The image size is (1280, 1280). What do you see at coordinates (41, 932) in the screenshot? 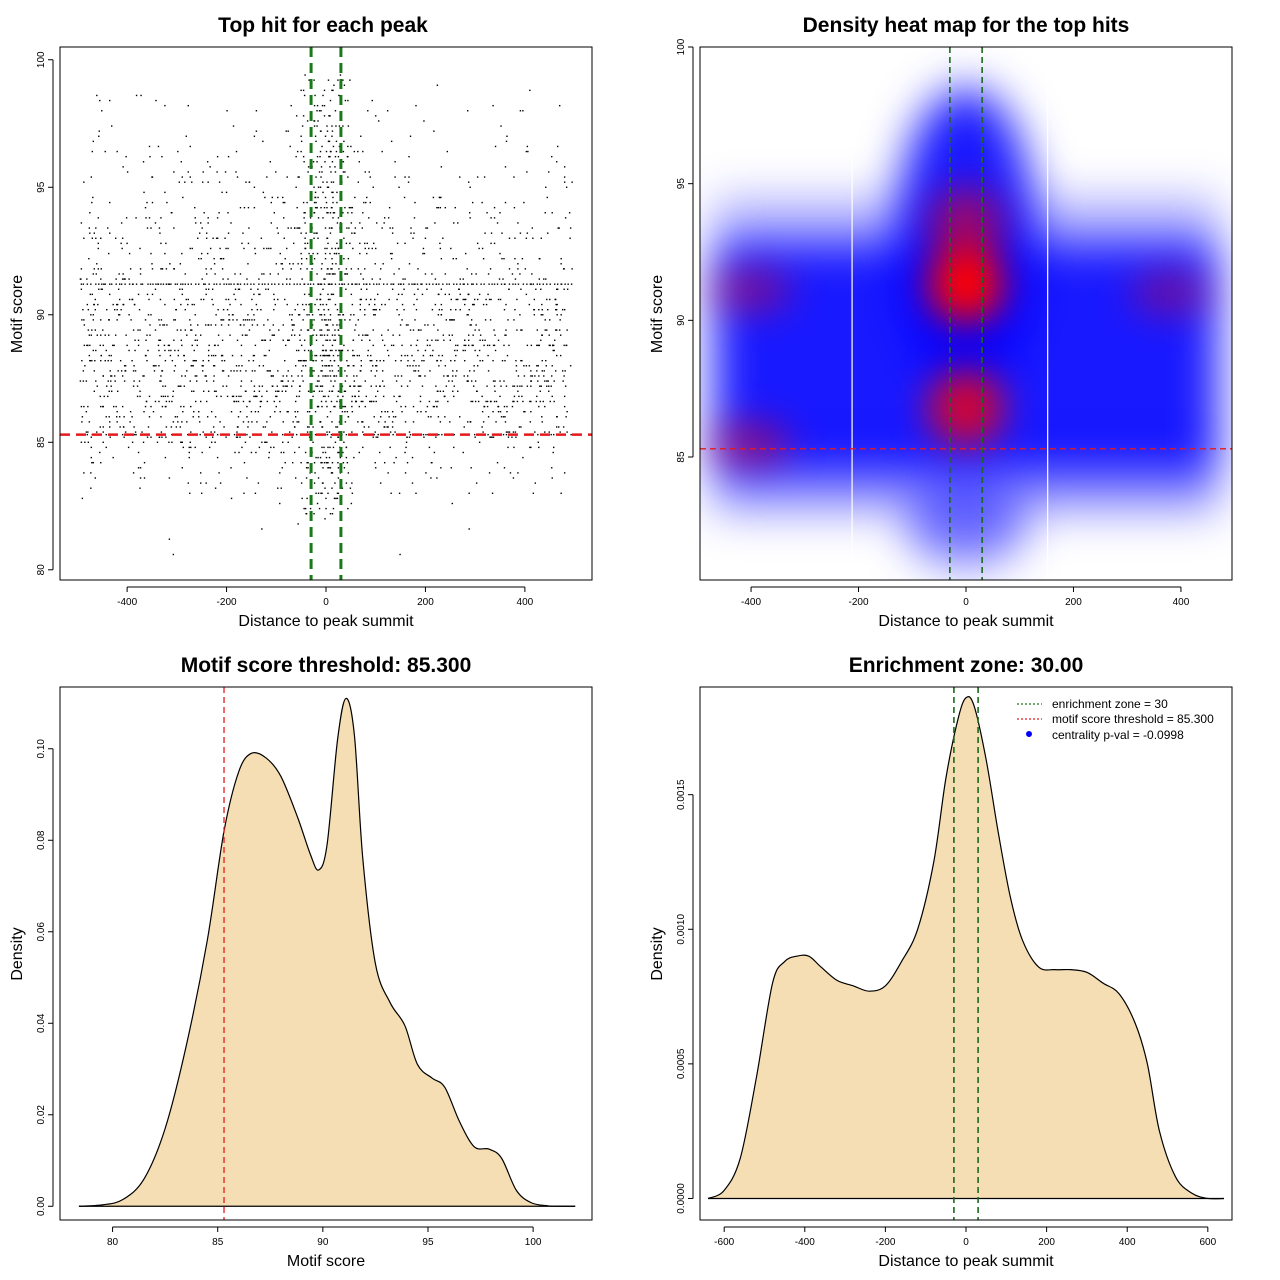
I see `score-density-y-tick-label: 0.06` at bounding box center [41, 932].